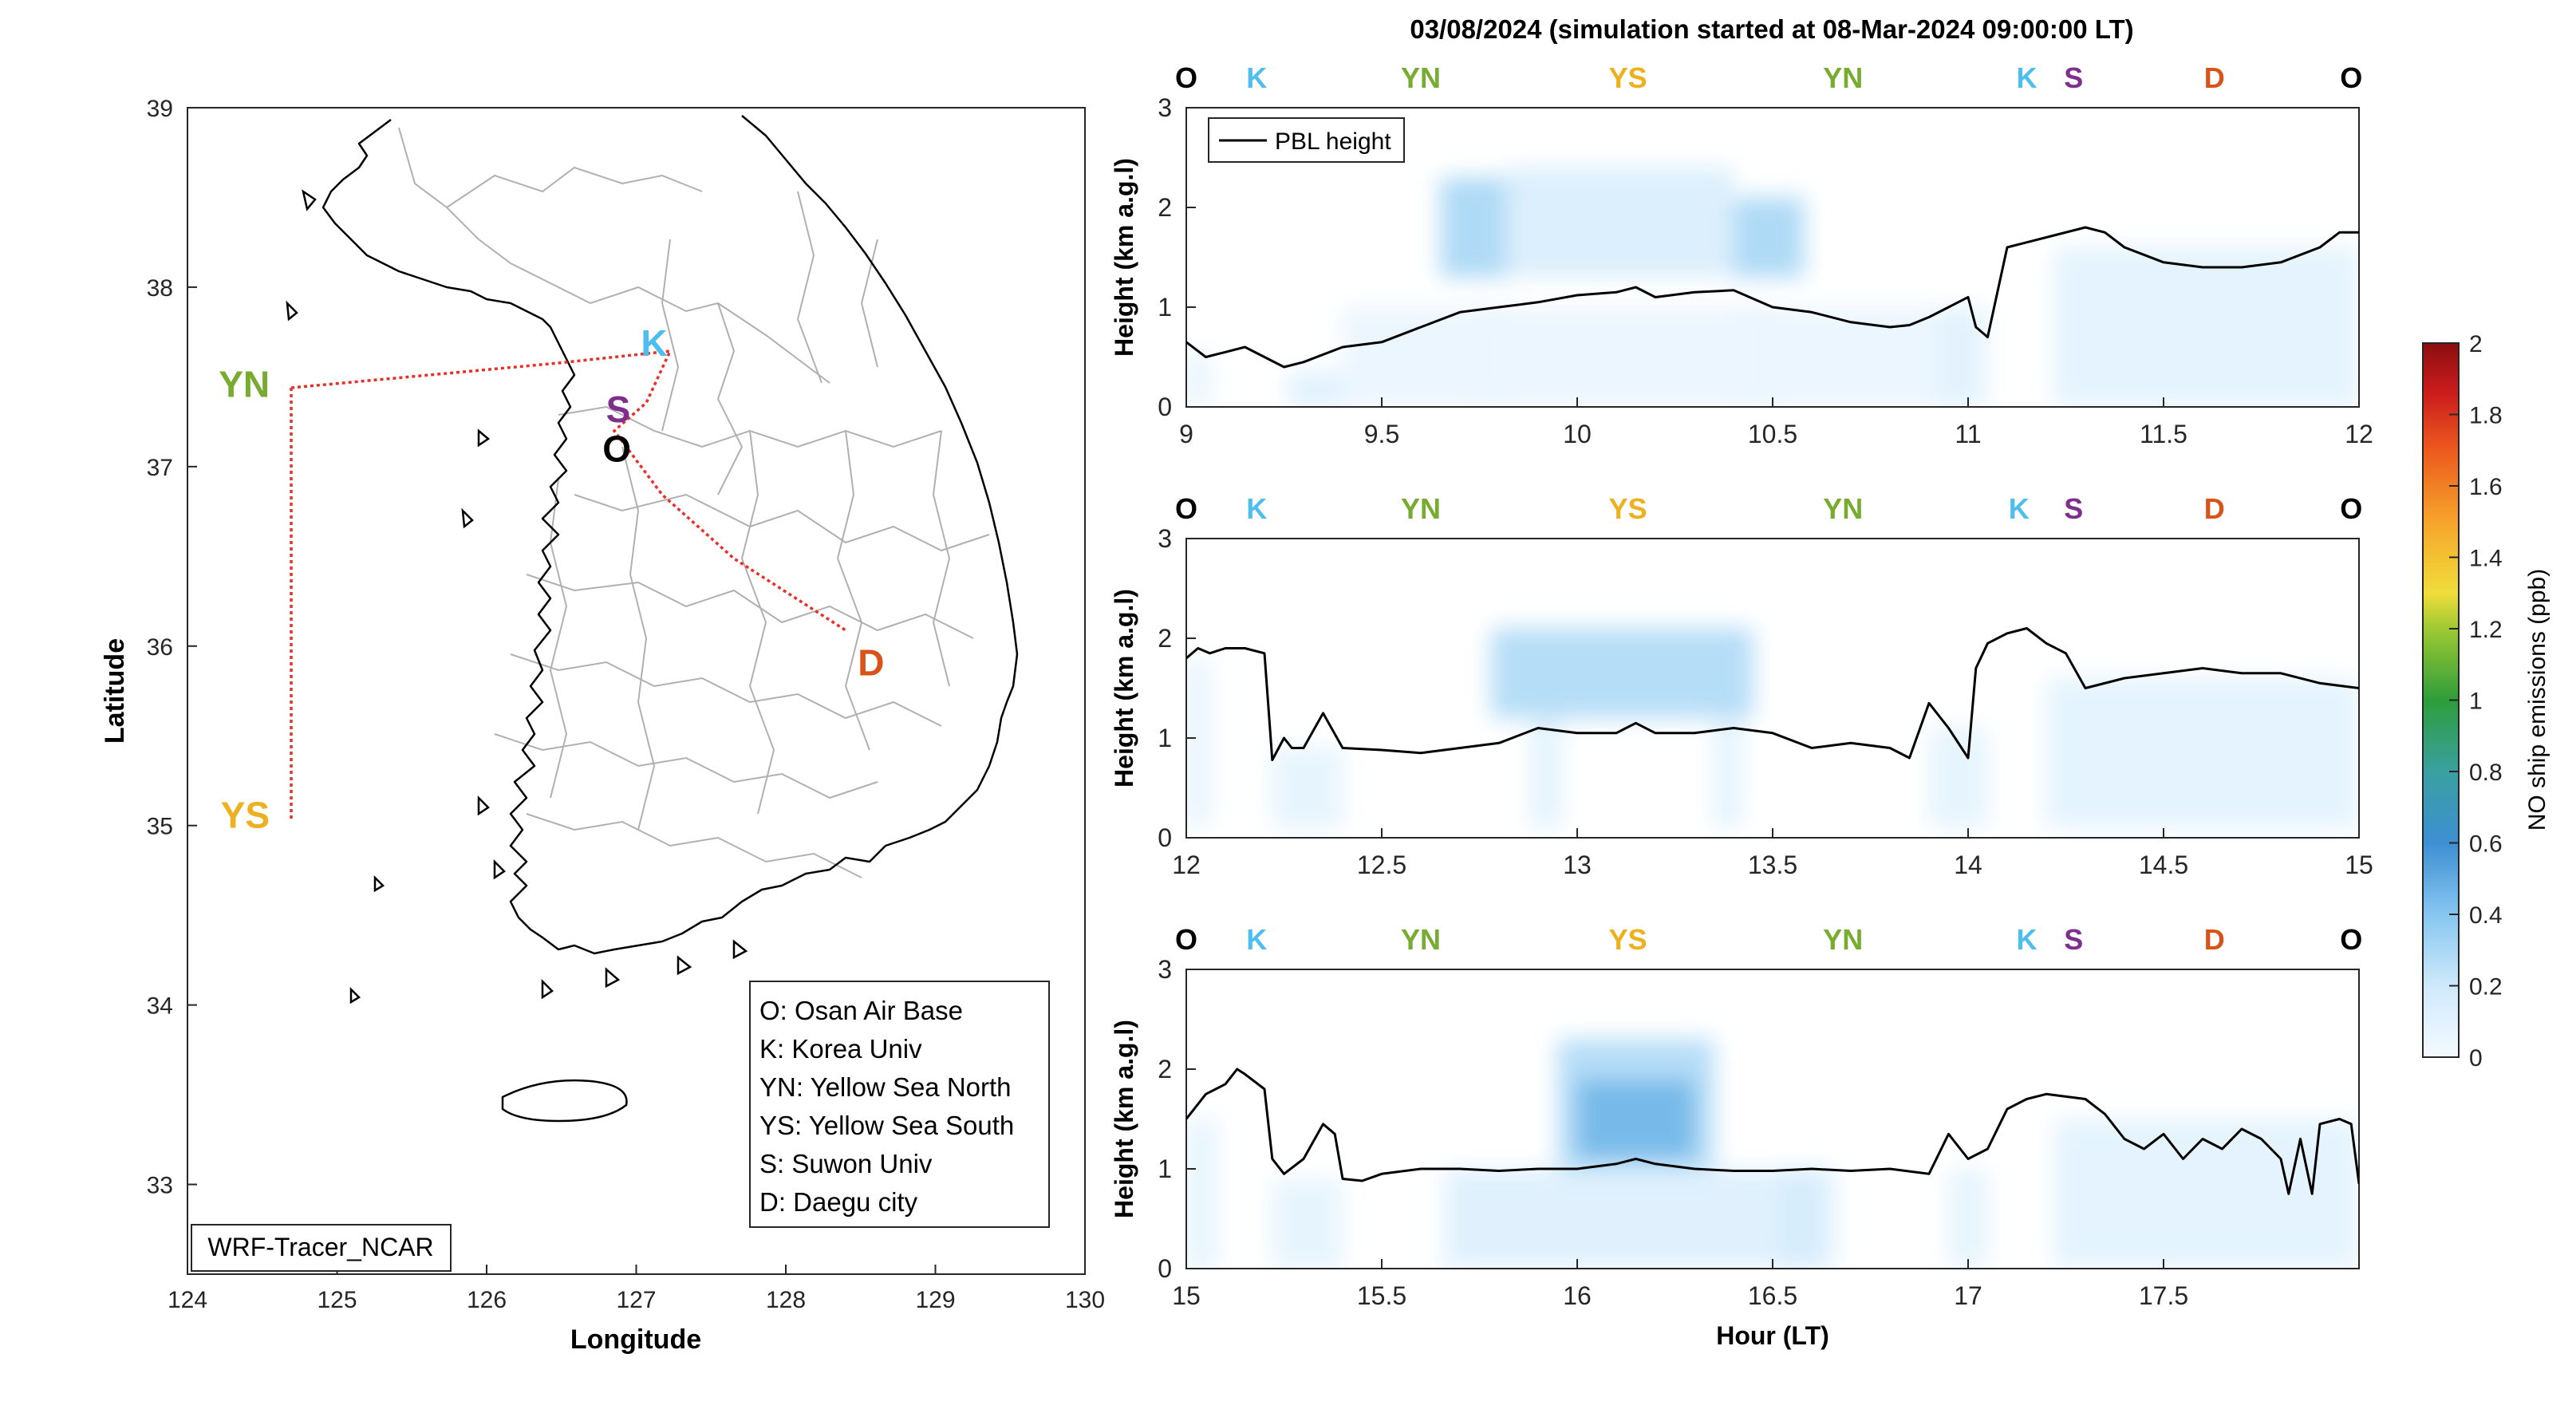 This screenshot has height=1413, width=2576. I want to click on x-tick-label: 17, so click(1968, 1295).